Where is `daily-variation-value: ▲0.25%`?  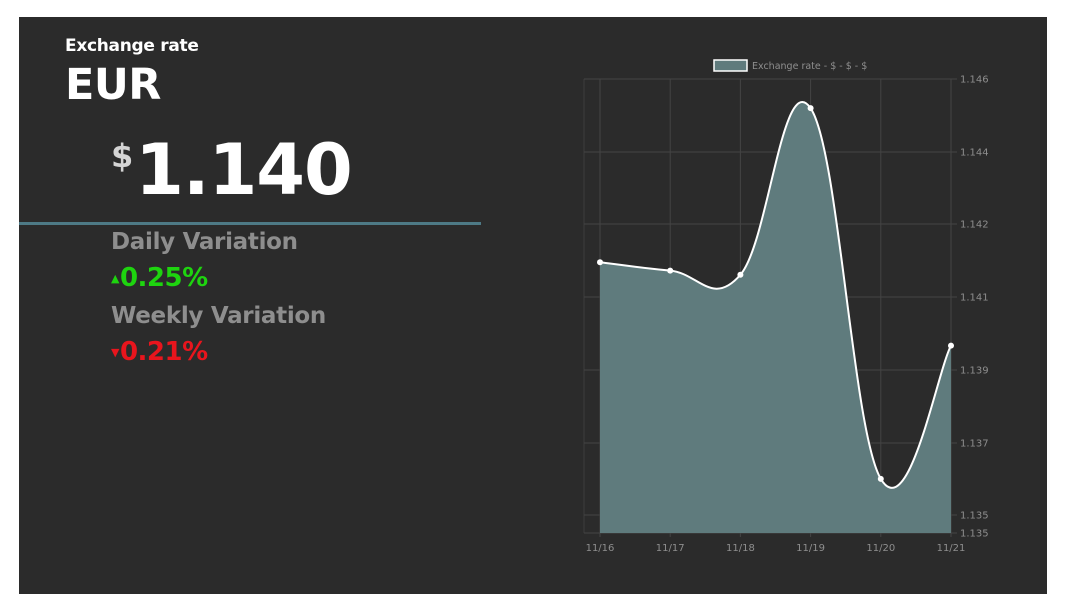
daily-variation-value: ▲0.25% is located at coordinates (159, 278).